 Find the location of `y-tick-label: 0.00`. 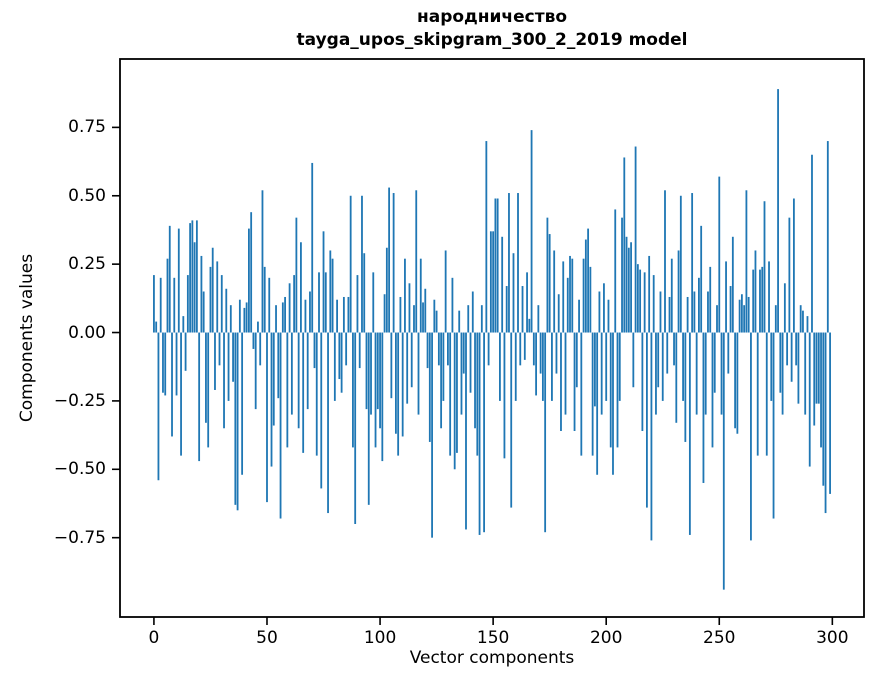

y-tick-label: 0.00 is located at coordinates (87, 332).